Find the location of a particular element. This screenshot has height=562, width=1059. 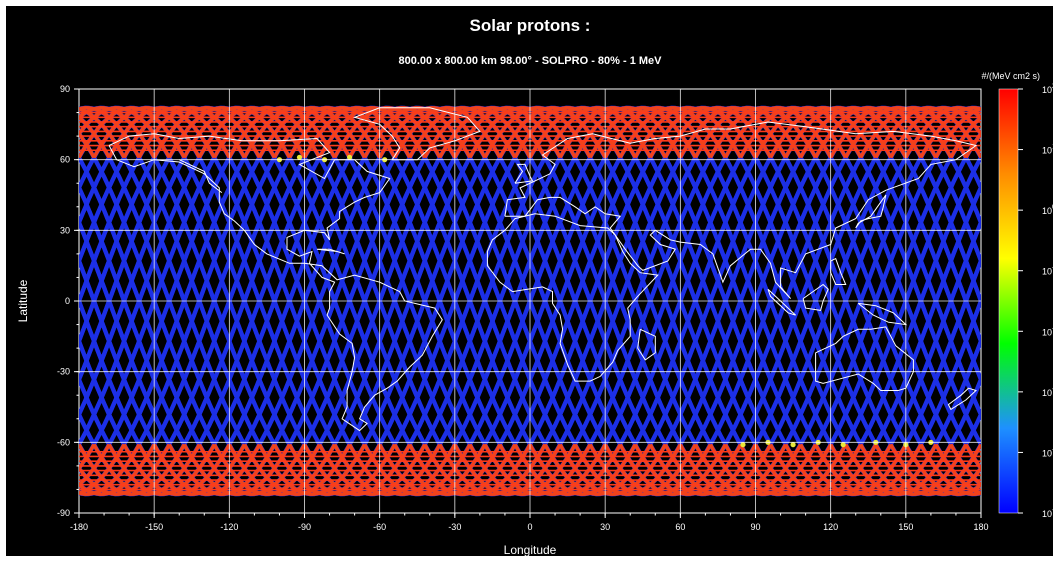

y-axis-label: Latitude is located at coordinates (23, 300).